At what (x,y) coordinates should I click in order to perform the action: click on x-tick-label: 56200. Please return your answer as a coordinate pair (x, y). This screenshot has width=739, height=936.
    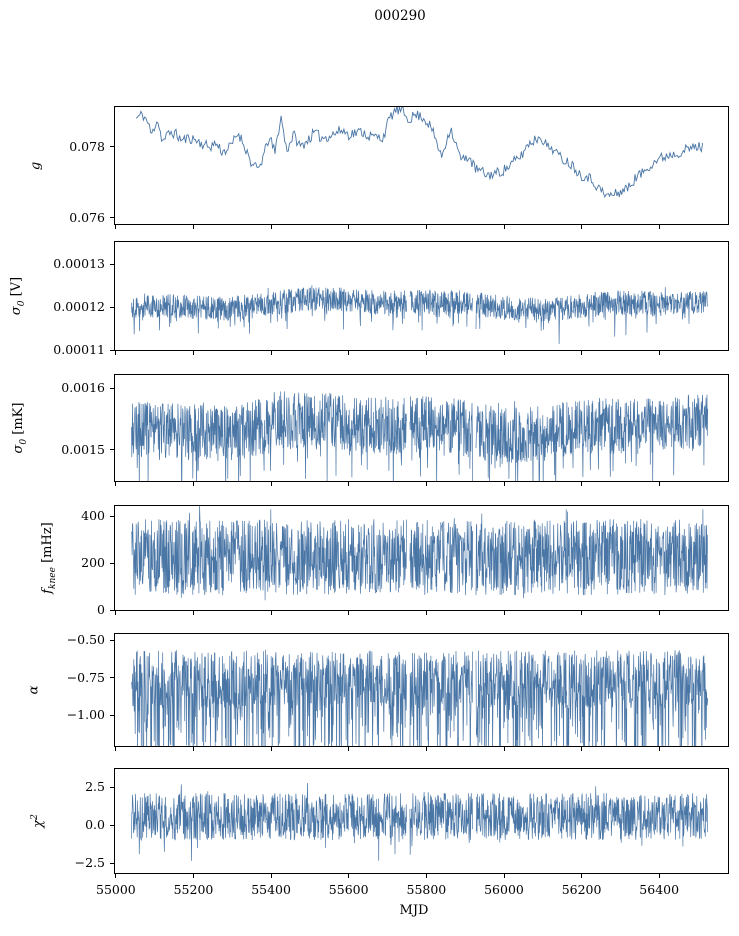
    Looking at the image, I should click on (581, 889).